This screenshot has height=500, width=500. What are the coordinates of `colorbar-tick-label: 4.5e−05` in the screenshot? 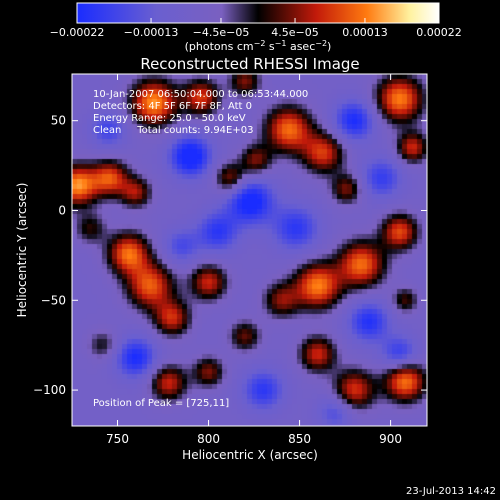 It's located at (294, 32).